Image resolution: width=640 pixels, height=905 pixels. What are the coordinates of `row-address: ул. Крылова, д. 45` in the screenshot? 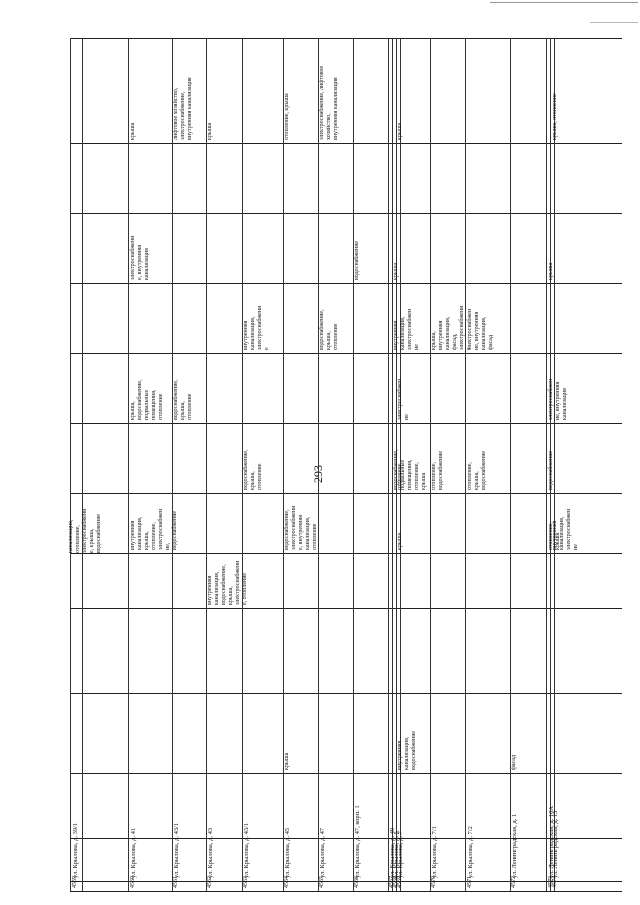 It's located at (287, 852).